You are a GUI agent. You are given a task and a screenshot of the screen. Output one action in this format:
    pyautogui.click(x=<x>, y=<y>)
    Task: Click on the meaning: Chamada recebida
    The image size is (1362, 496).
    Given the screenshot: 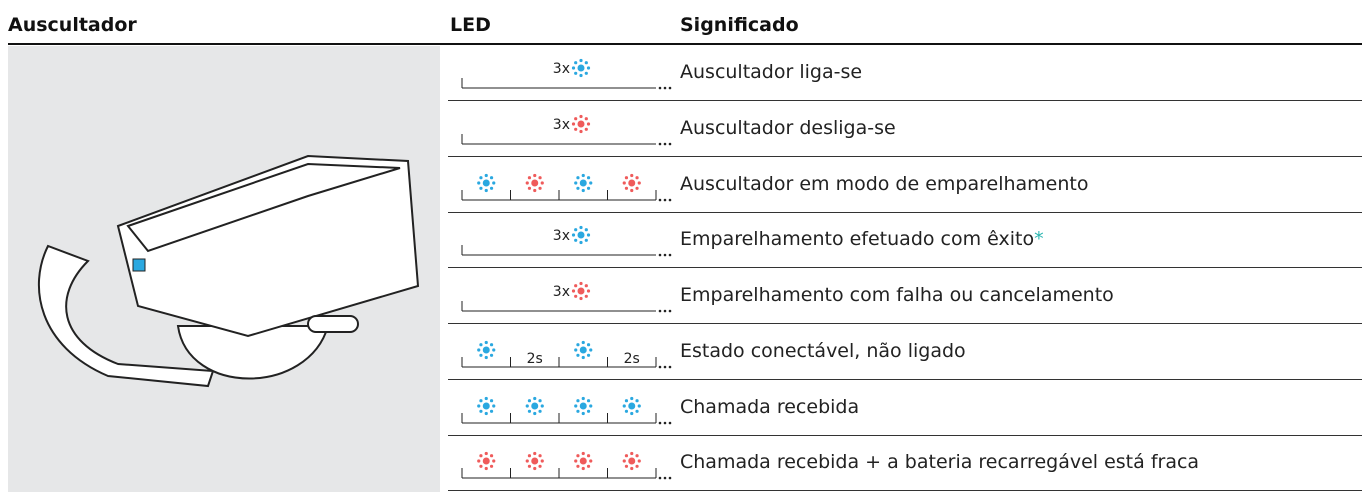 What is the action you would take?
    pyautogui.click(x=769, y=407)
    